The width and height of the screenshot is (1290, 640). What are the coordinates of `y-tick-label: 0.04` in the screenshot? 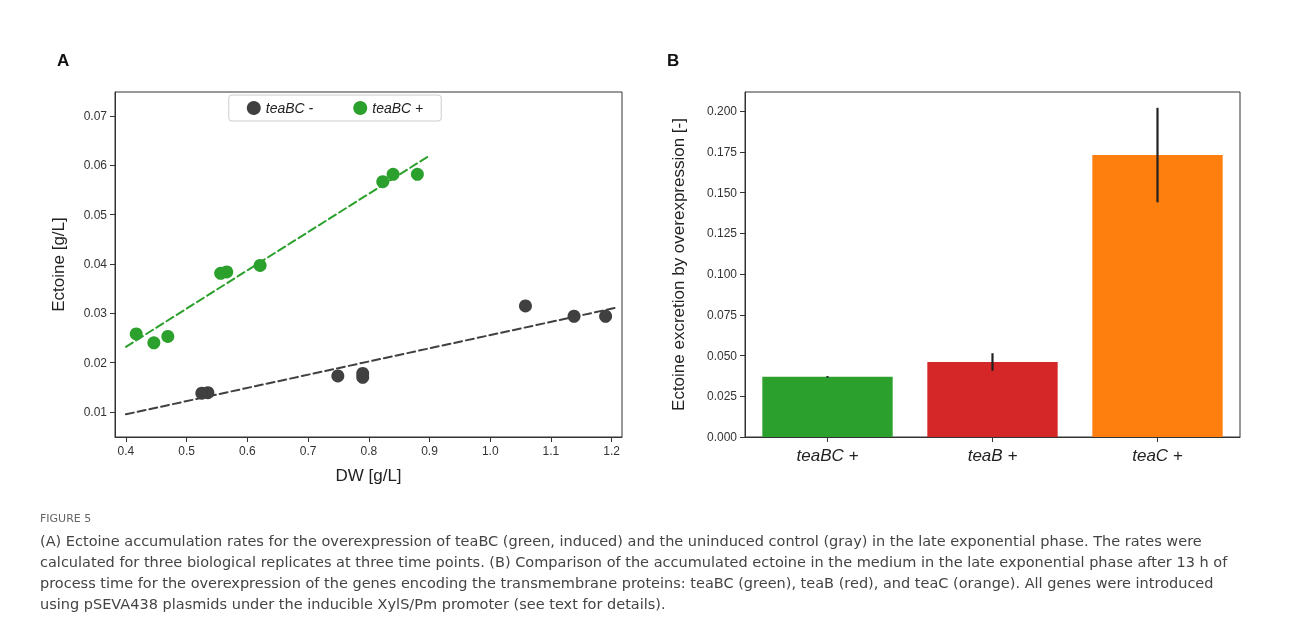 It's located at (95, 264).